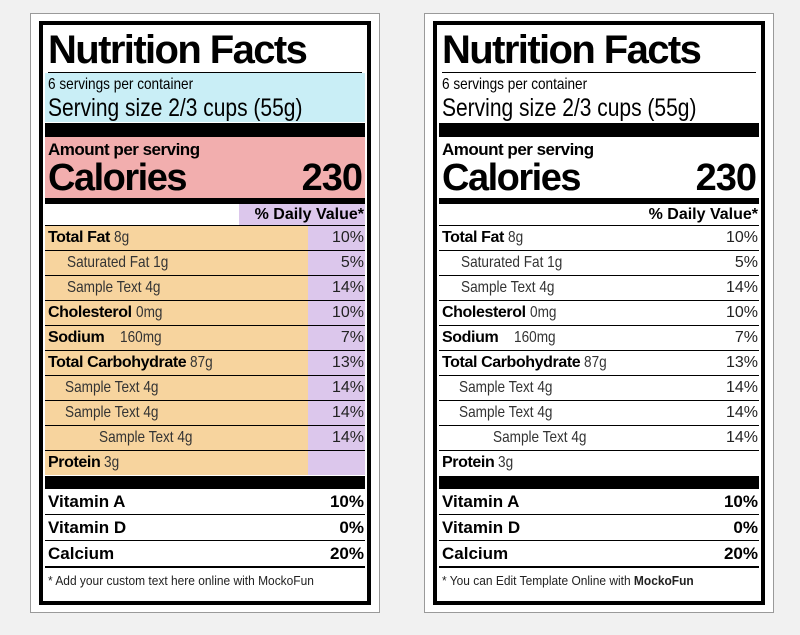 The height and width of the screenshot is (635, 800). What do you see at coordinates (336, 463) in the screenshot?
I see `nutrient-dv` at bounding box center [336, 463].